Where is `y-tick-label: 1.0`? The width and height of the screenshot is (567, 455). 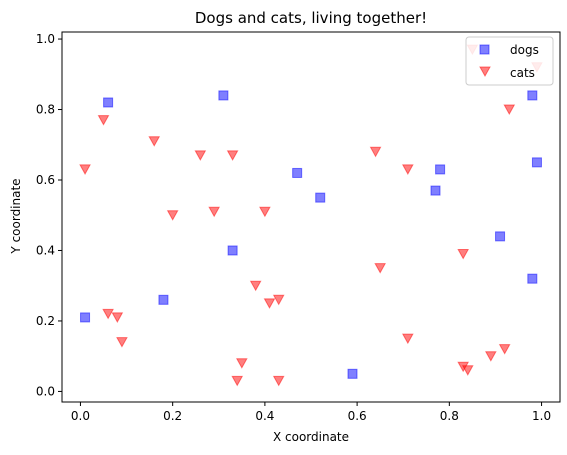 y-tick-label: 1.0 is located at coordinates (45, 39).